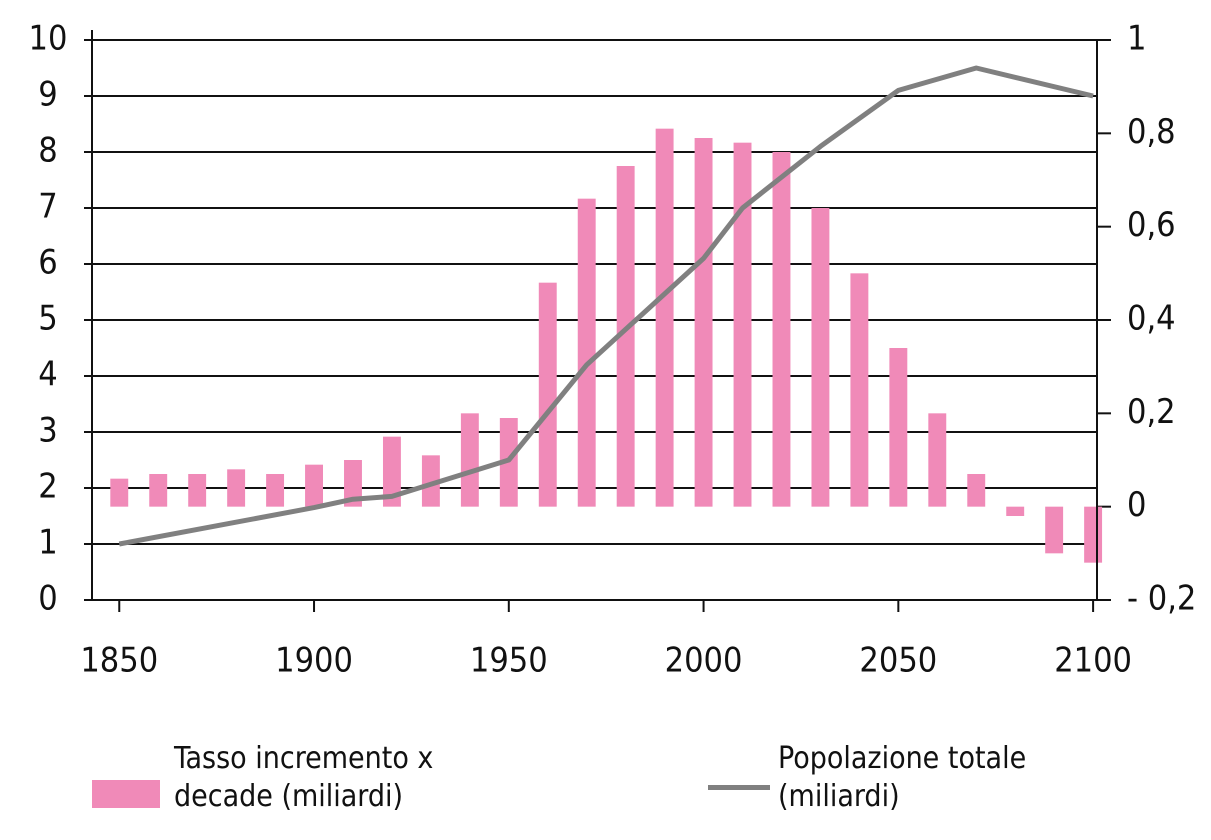 The height and width of the screenshot is (840, 1211). Describe the element at coordinates (902, 777) in the screenshot. I see `legend-label: Popolazione totale (miliardi)` at that location.